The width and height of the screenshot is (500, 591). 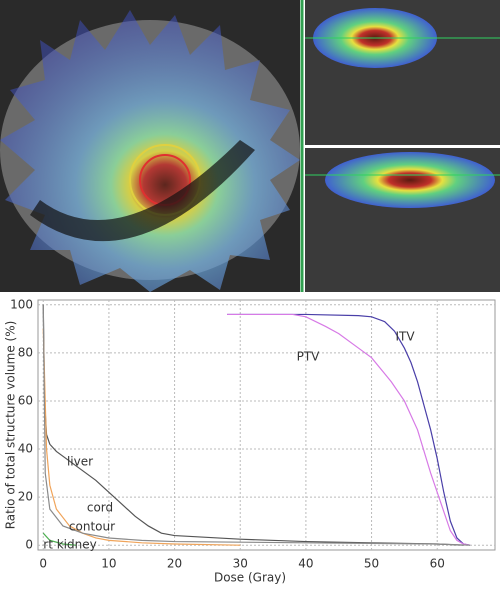 What do you see at coordinates (25, 497) in the screenshot?
I see `y-tick-label: 20` at bounding box center [25, 497].